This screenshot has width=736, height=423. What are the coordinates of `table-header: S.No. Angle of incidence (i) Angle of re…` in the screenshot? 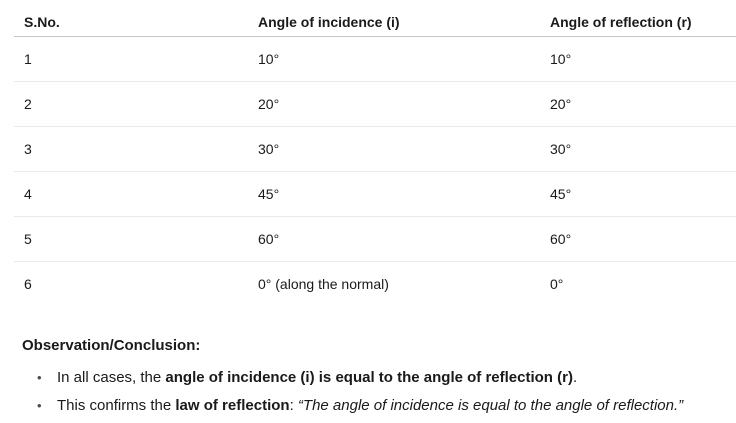 It's located at (375, 18).